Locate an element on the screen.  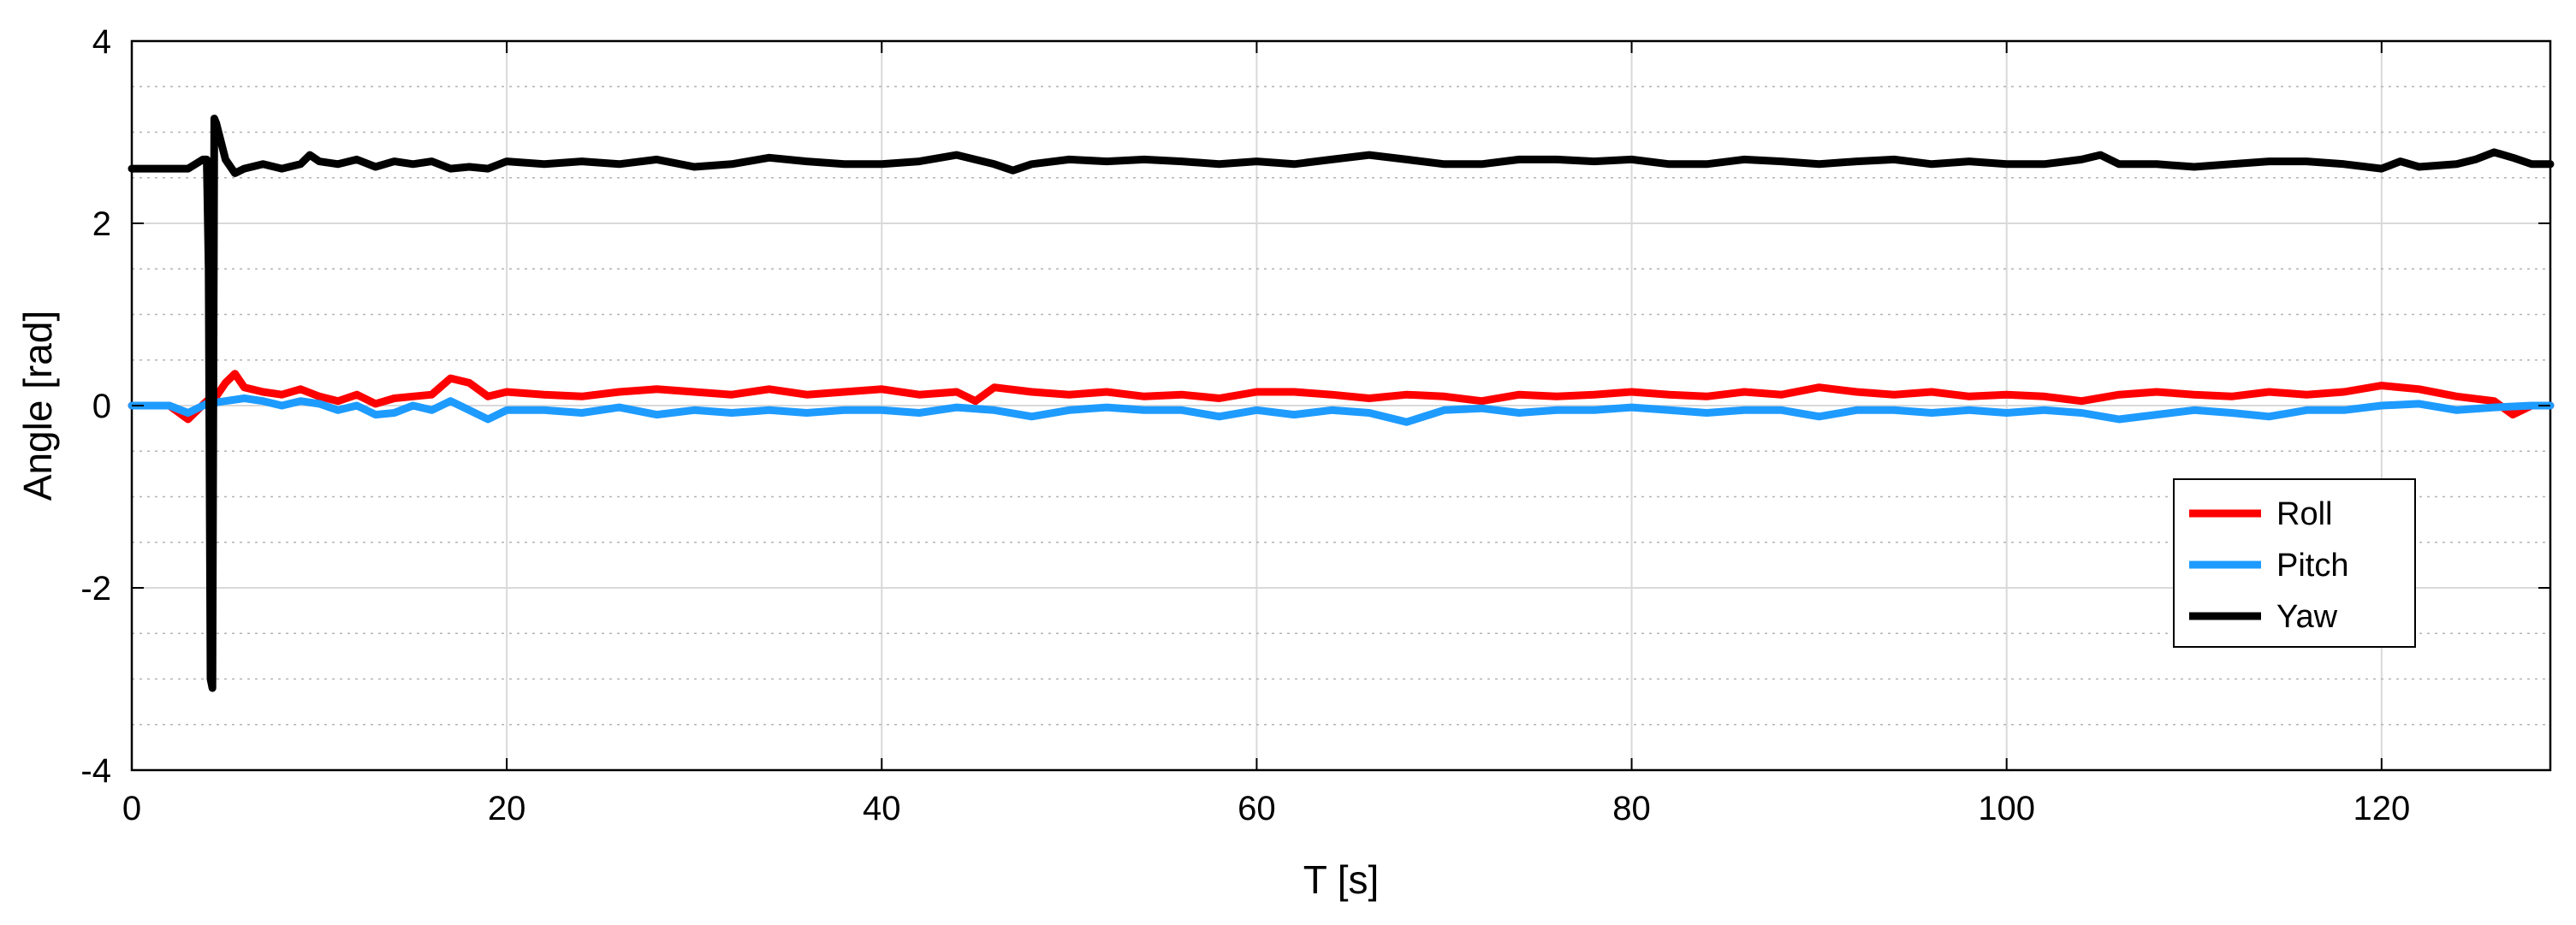
legend: Roll Pitch Yaw is located at coordinates (2294, 563).